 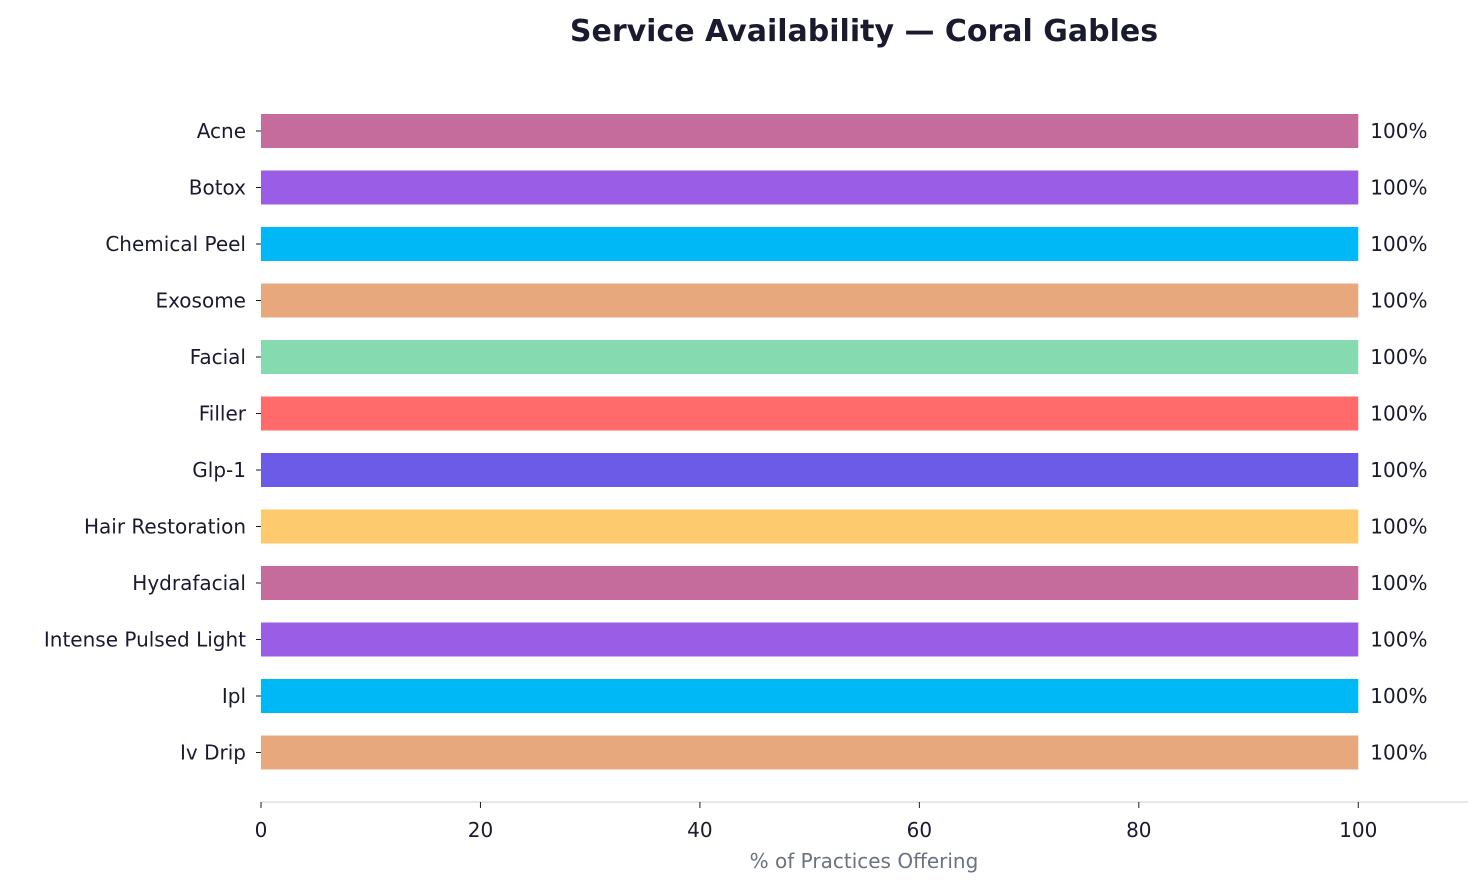 I want to click on category-label: Acne, so click(x=221, y=131).